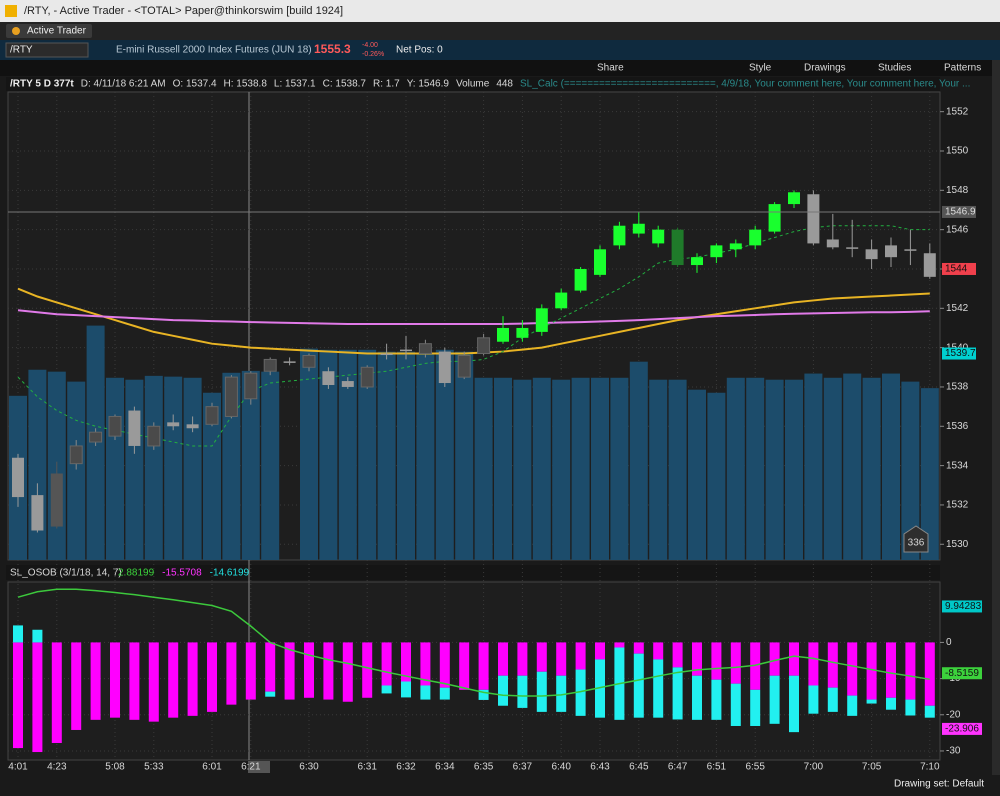 This screenshot has height=796, width=1000. I want to click on last-price: 1555.3, so click(332, 49).